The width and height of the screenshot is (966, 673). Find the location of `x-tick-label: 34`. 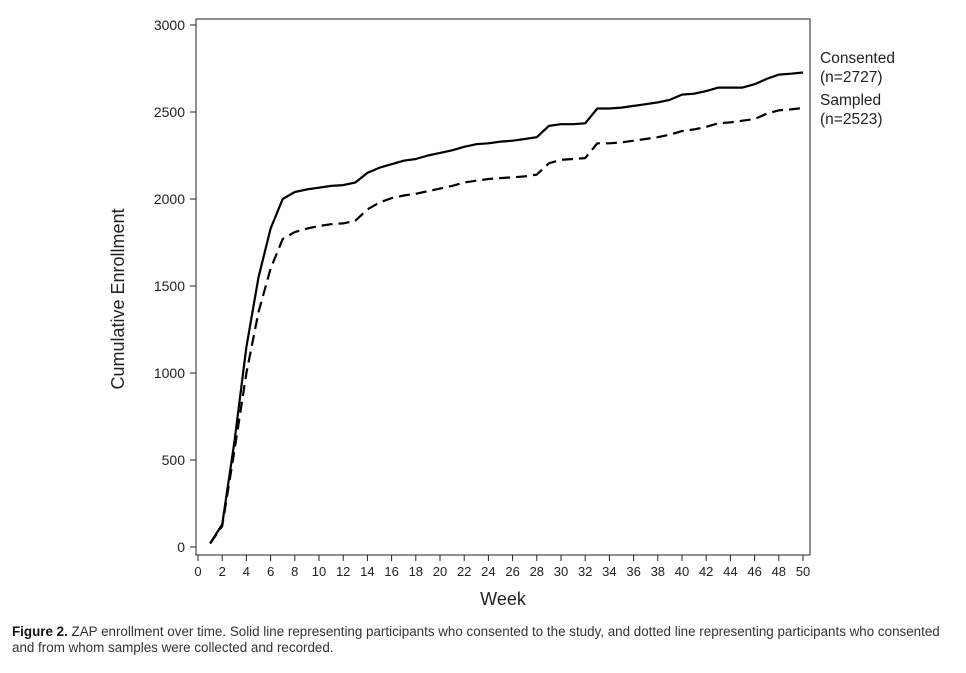

x-tick-label: 34 is located at coordinates (609, 571).